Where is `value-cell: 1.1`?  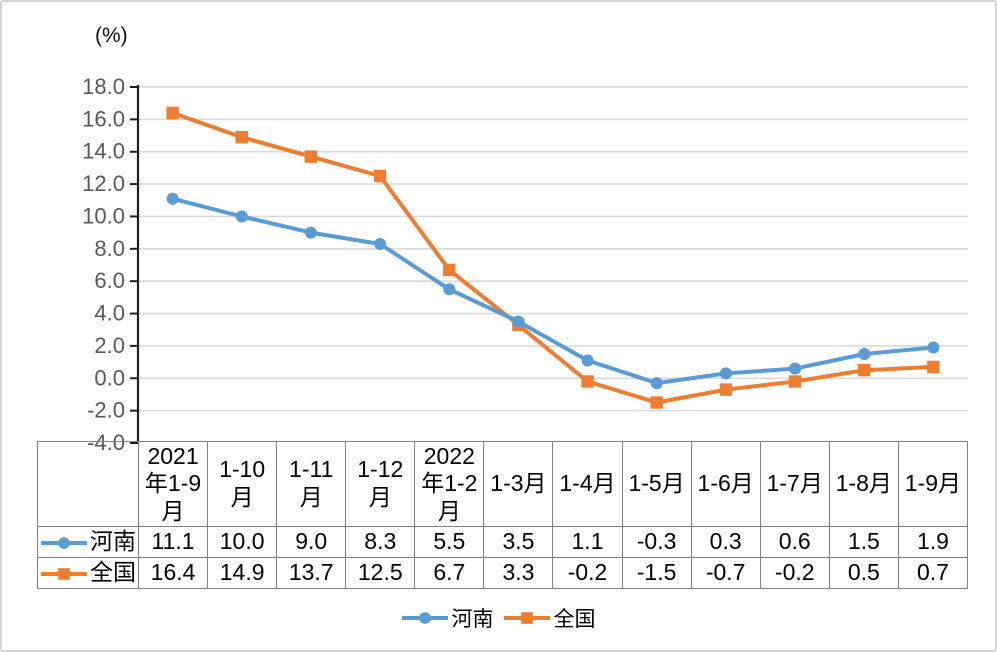 value-cell: 1.1 is located at coordinates (587, 542).